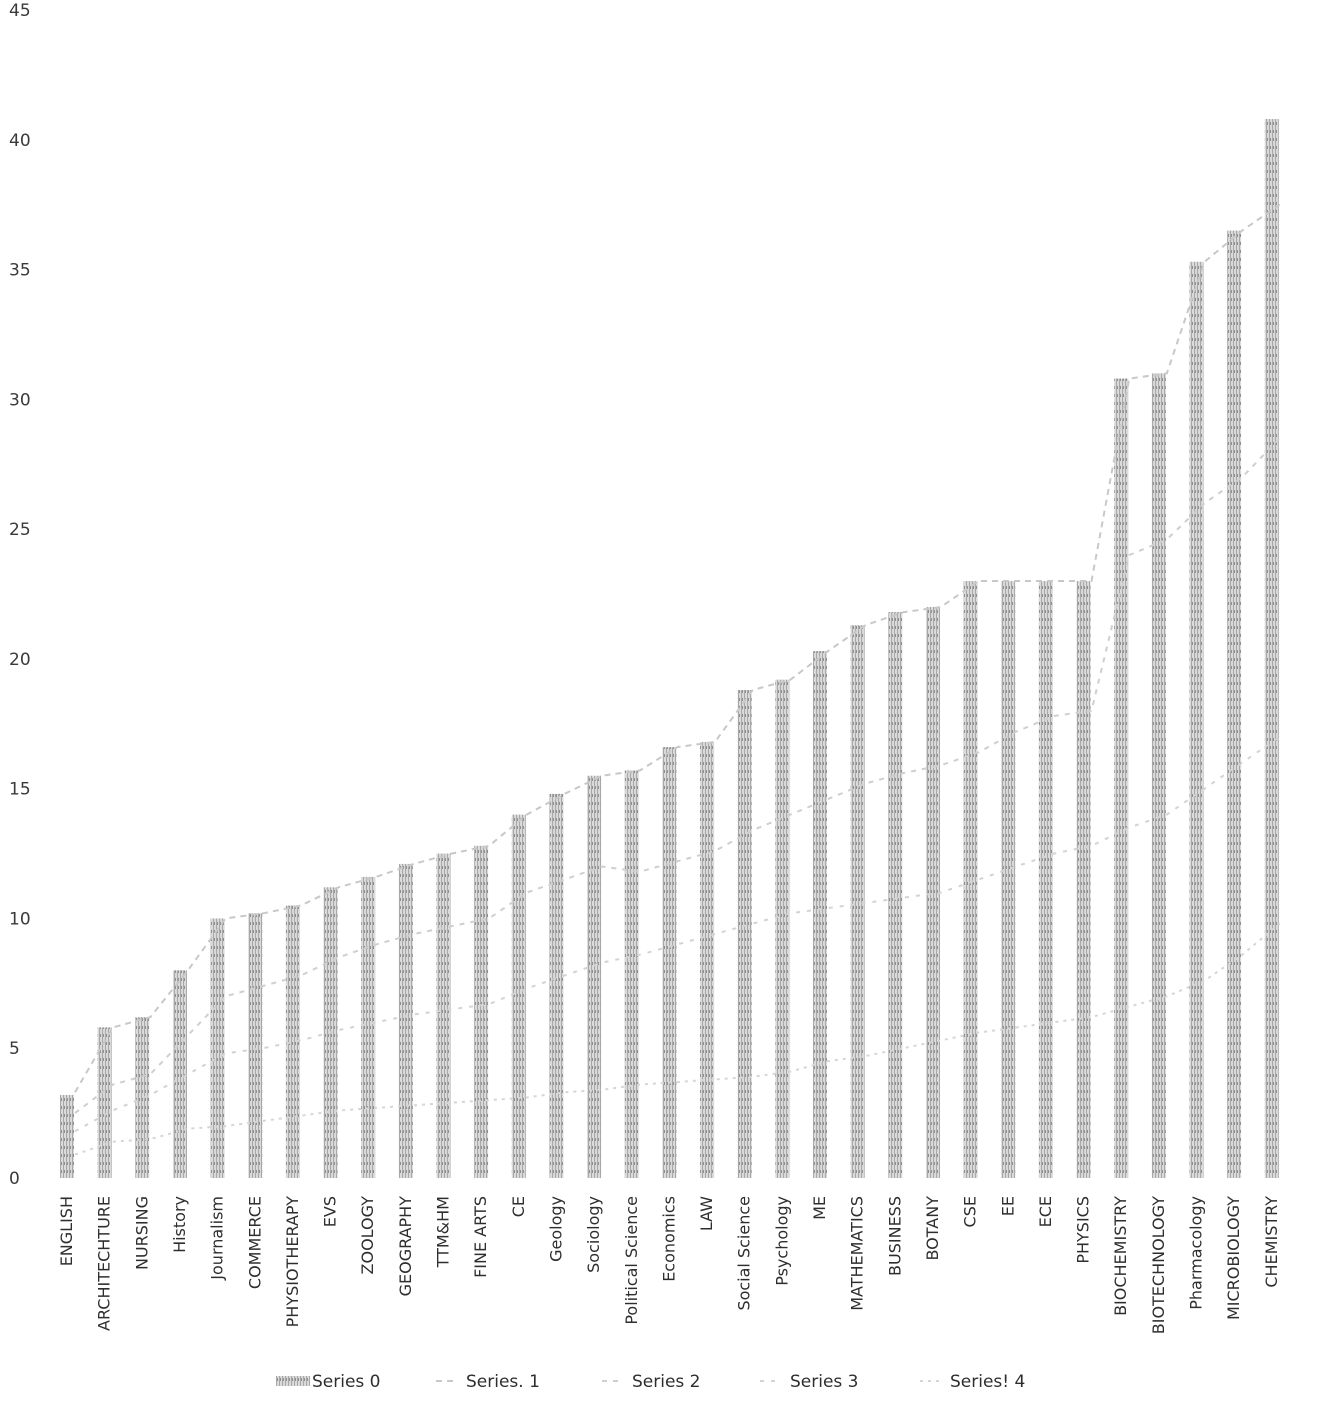  I want to click on x-tick-label: GEOGRAPHY, so click(405, 1246).